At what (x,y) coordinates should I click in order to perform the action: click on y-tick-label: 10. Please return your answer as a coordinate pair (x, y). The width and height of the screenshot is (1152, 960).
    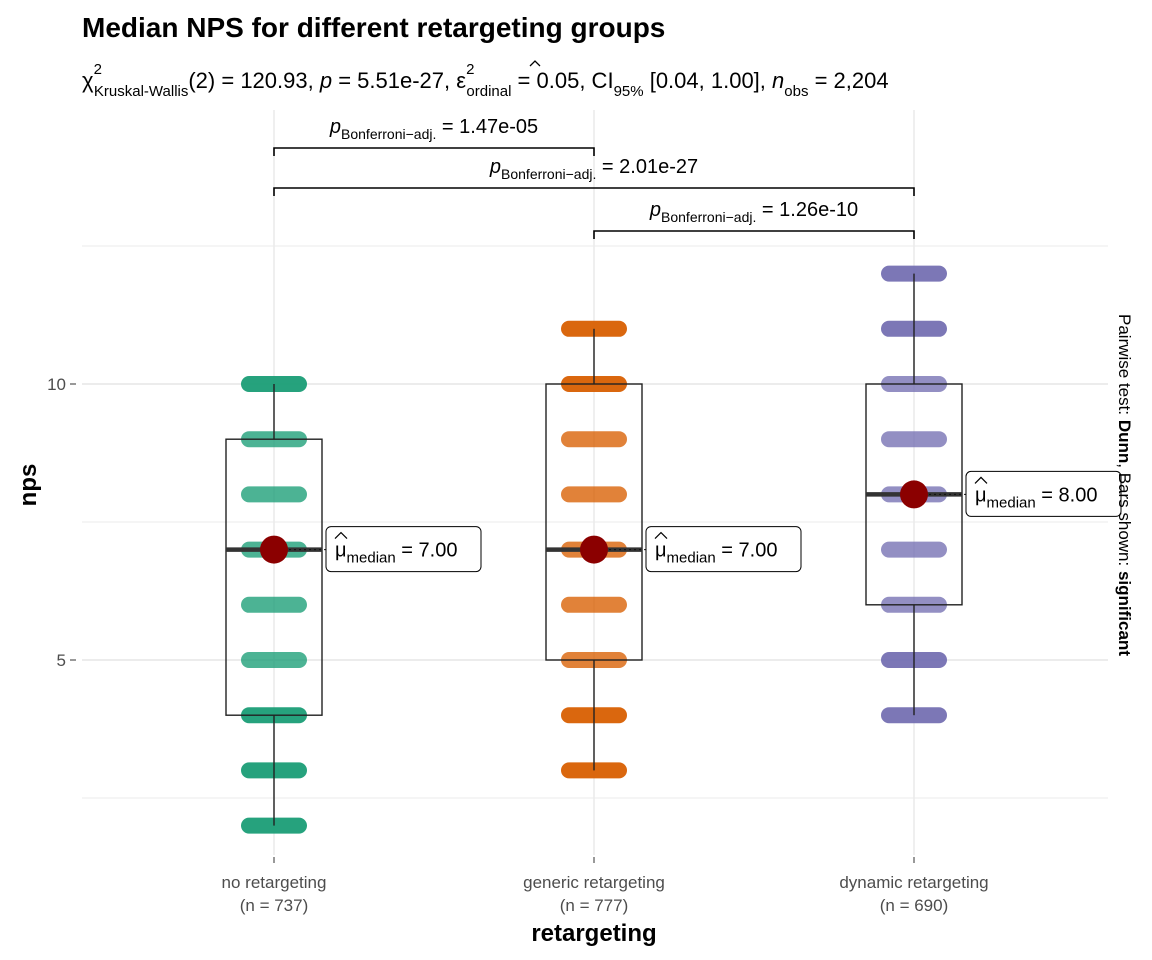
    Looking at the image, I should click on (56, 384).